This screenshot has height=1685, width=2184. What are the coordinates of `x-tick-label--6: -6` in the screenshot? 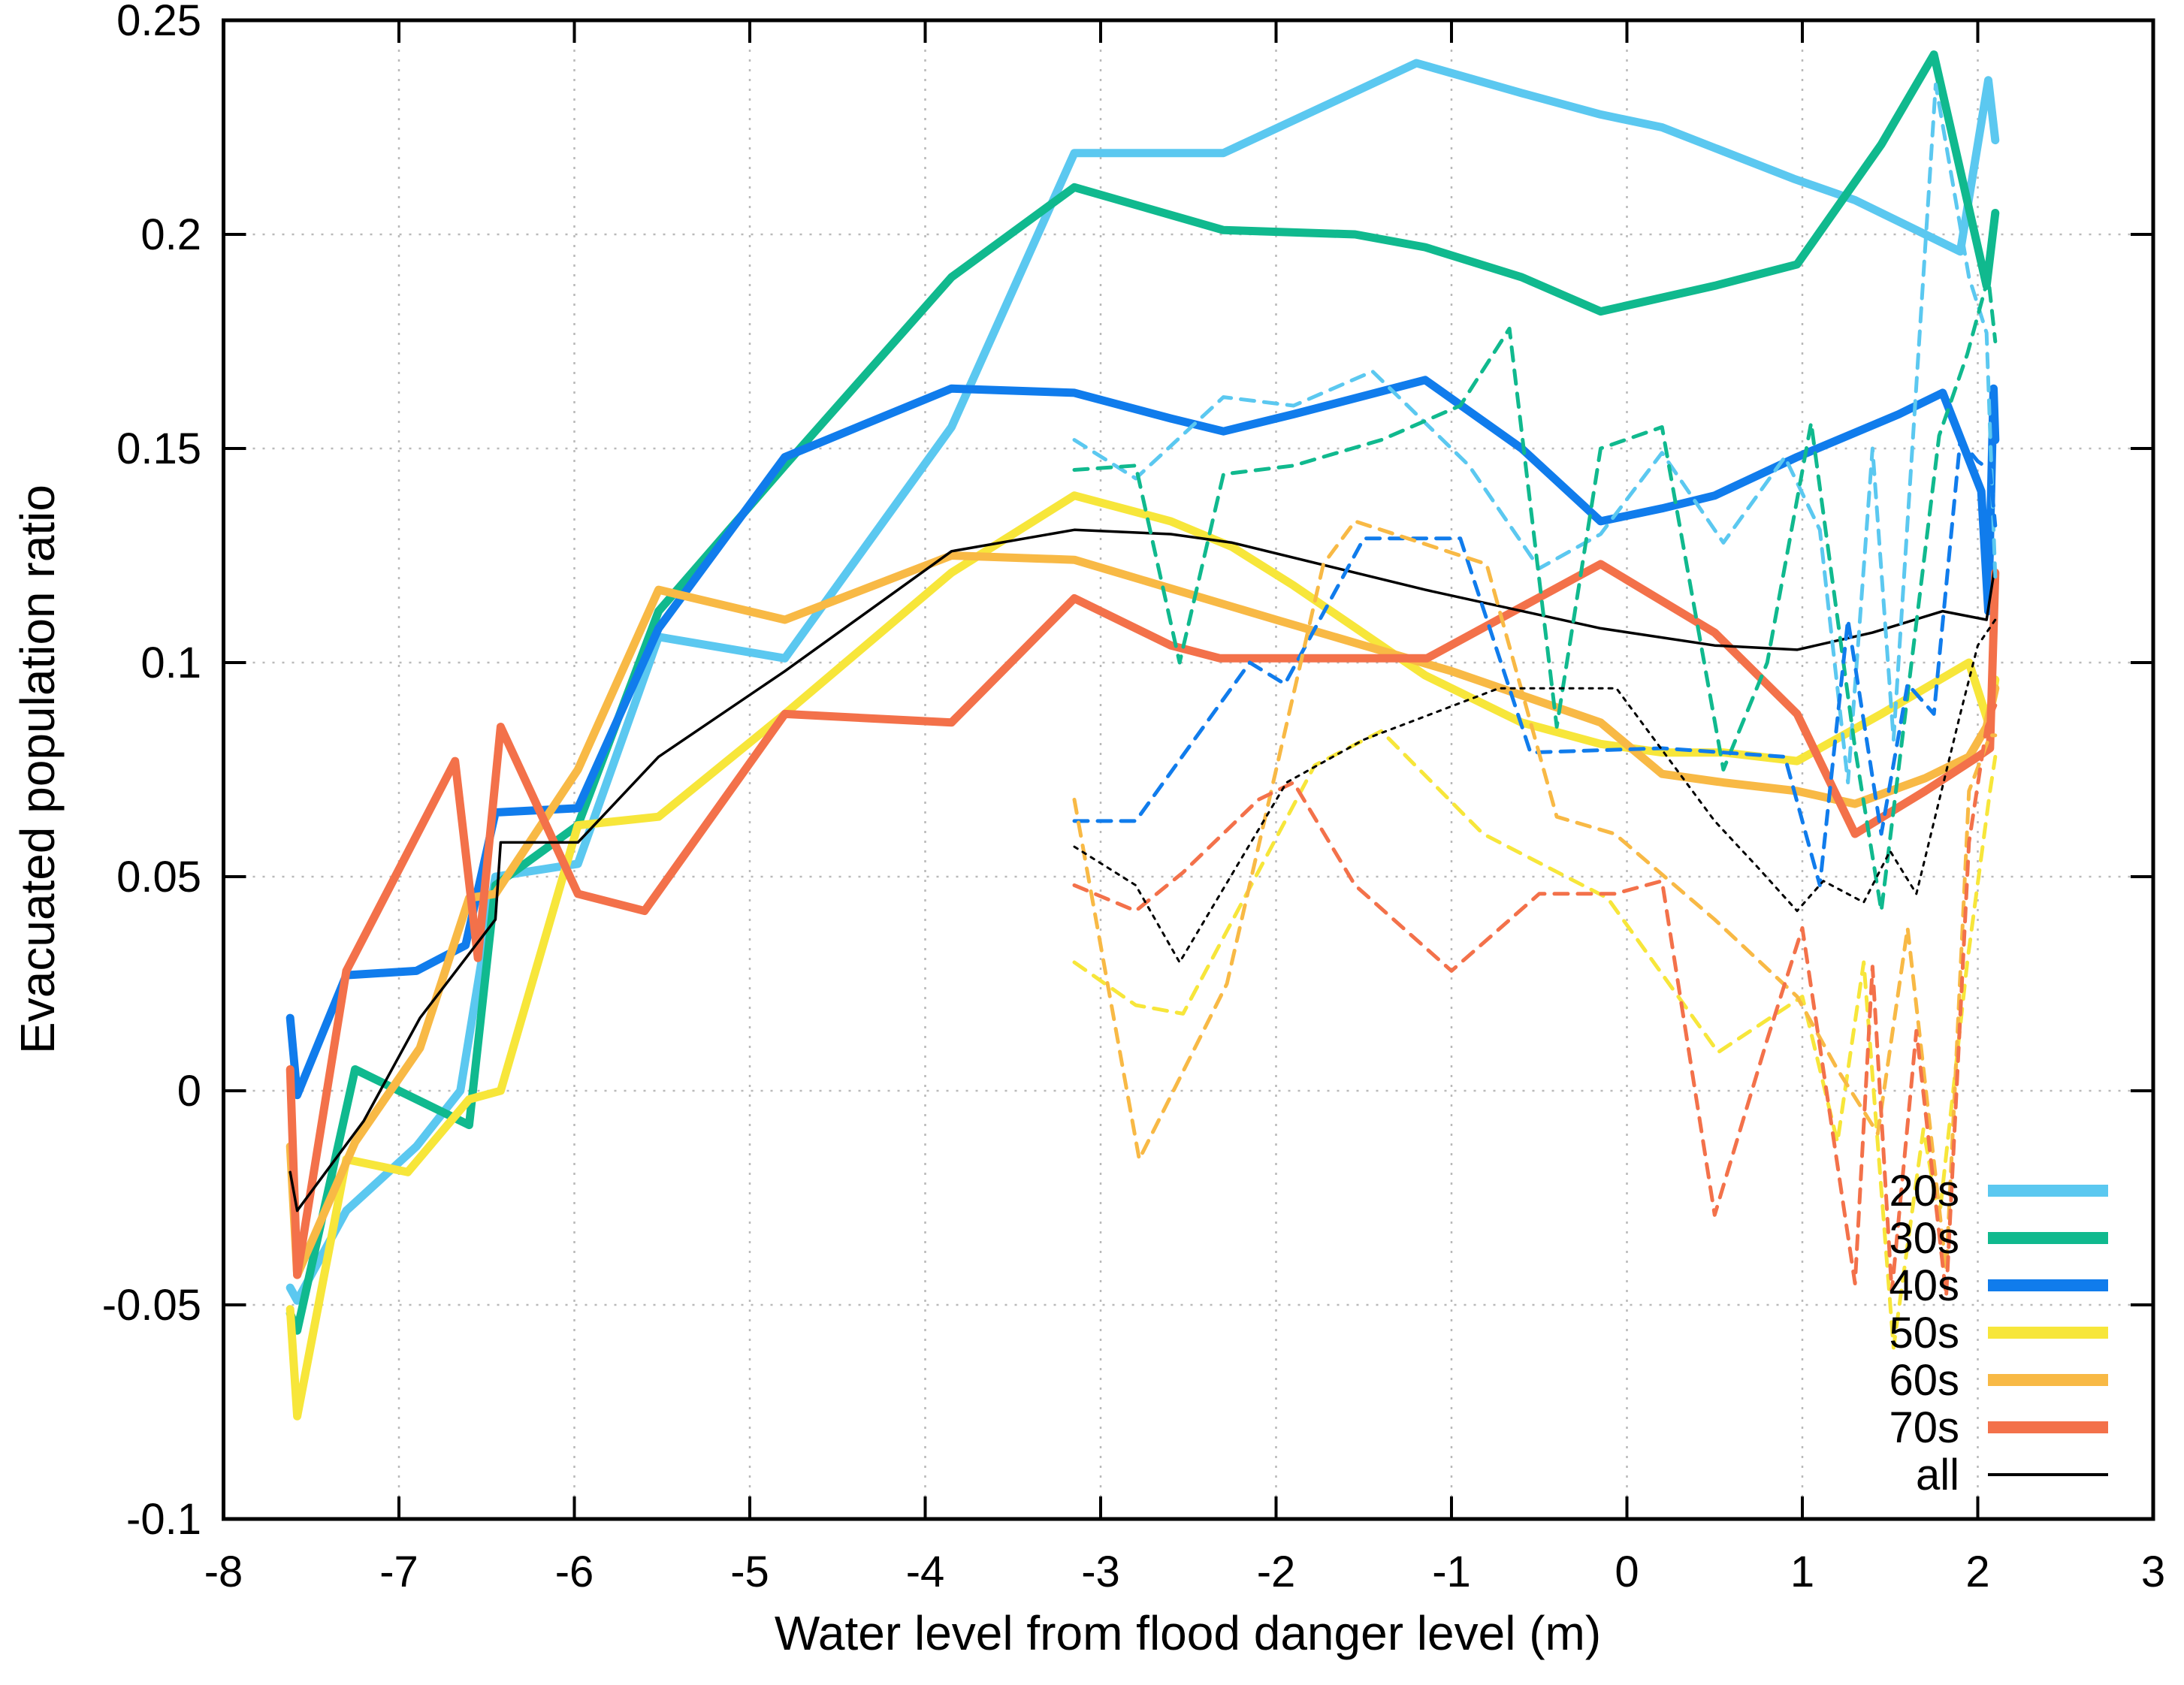 It's located at (574, 1572).